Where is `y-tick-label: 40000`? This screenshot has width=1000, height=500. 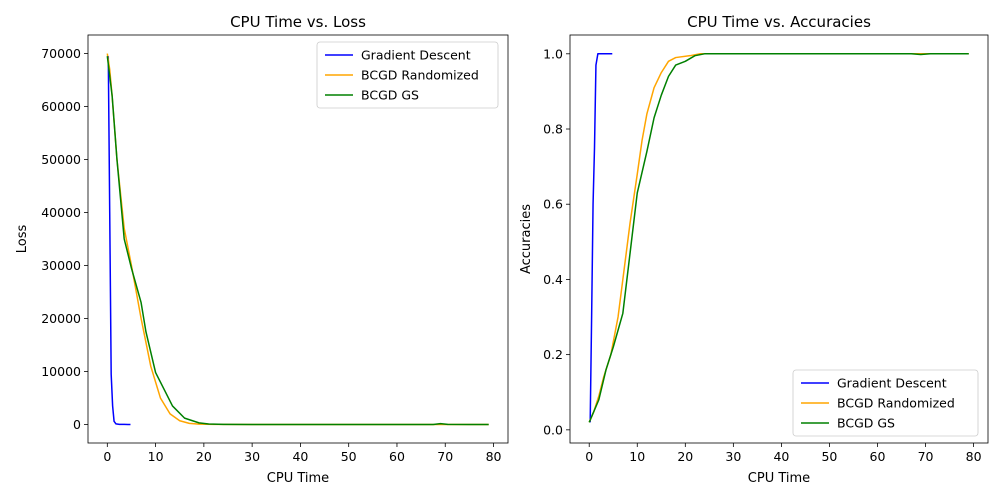
y-tick-label: 40000 is located at coordinates (61, 212).